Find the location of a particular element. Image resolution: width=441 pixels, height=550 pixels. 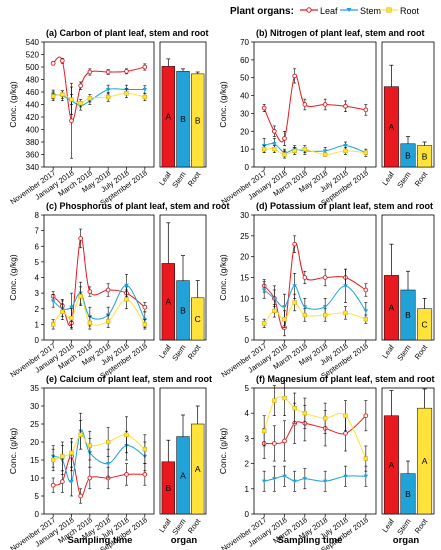

y-tick-label: 520 is located at coordinates (33, 55).